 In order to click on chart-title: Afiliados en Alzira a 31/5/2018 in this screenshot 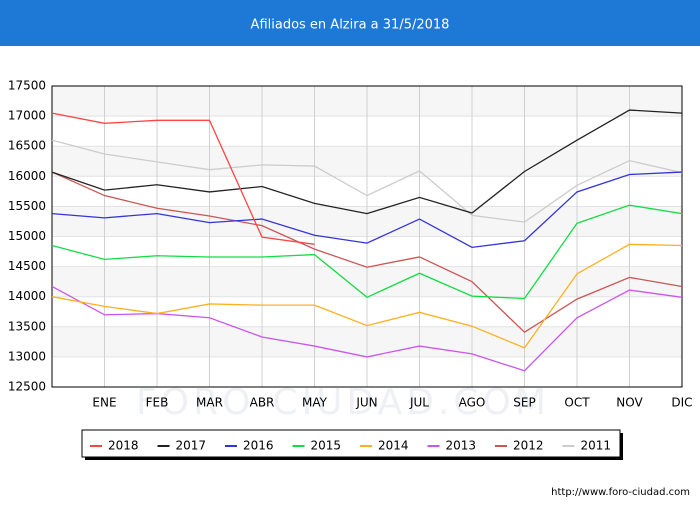, I will do `click(350, 25)`.